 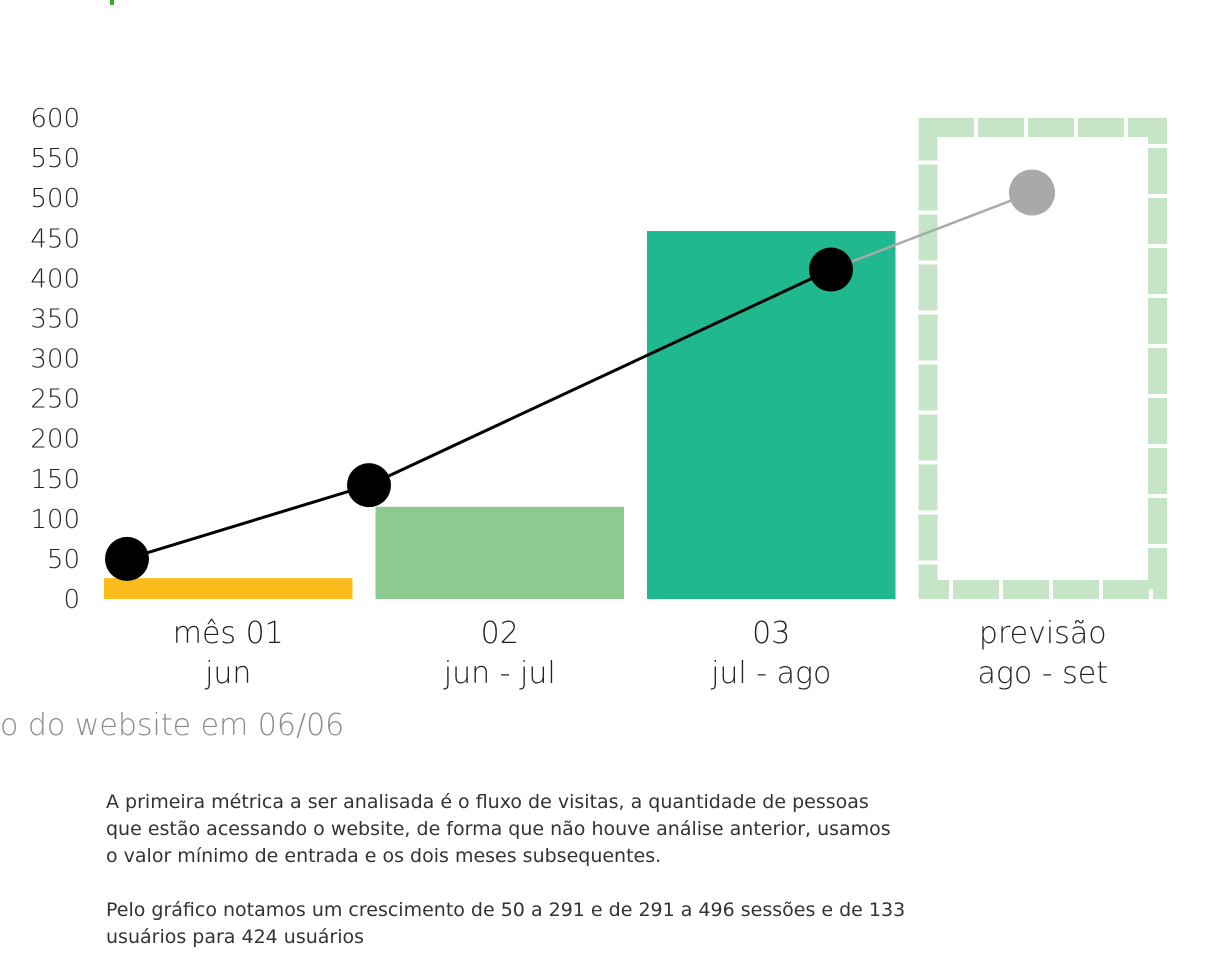 I want to click on y-axis: 0 50 100 150 200 250 300 350 400 450 500 550 600, so click(x=55, y=359).